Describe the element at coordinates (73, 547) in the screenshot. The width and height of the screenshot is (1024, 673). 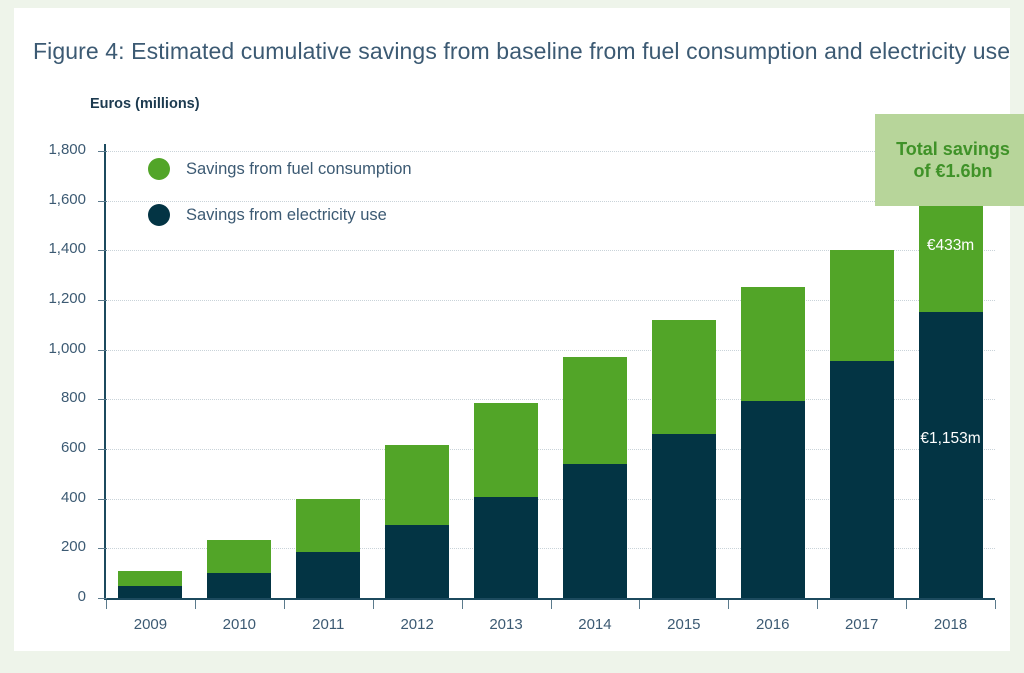
I see `y-axis-tick-label: 200` at that location.